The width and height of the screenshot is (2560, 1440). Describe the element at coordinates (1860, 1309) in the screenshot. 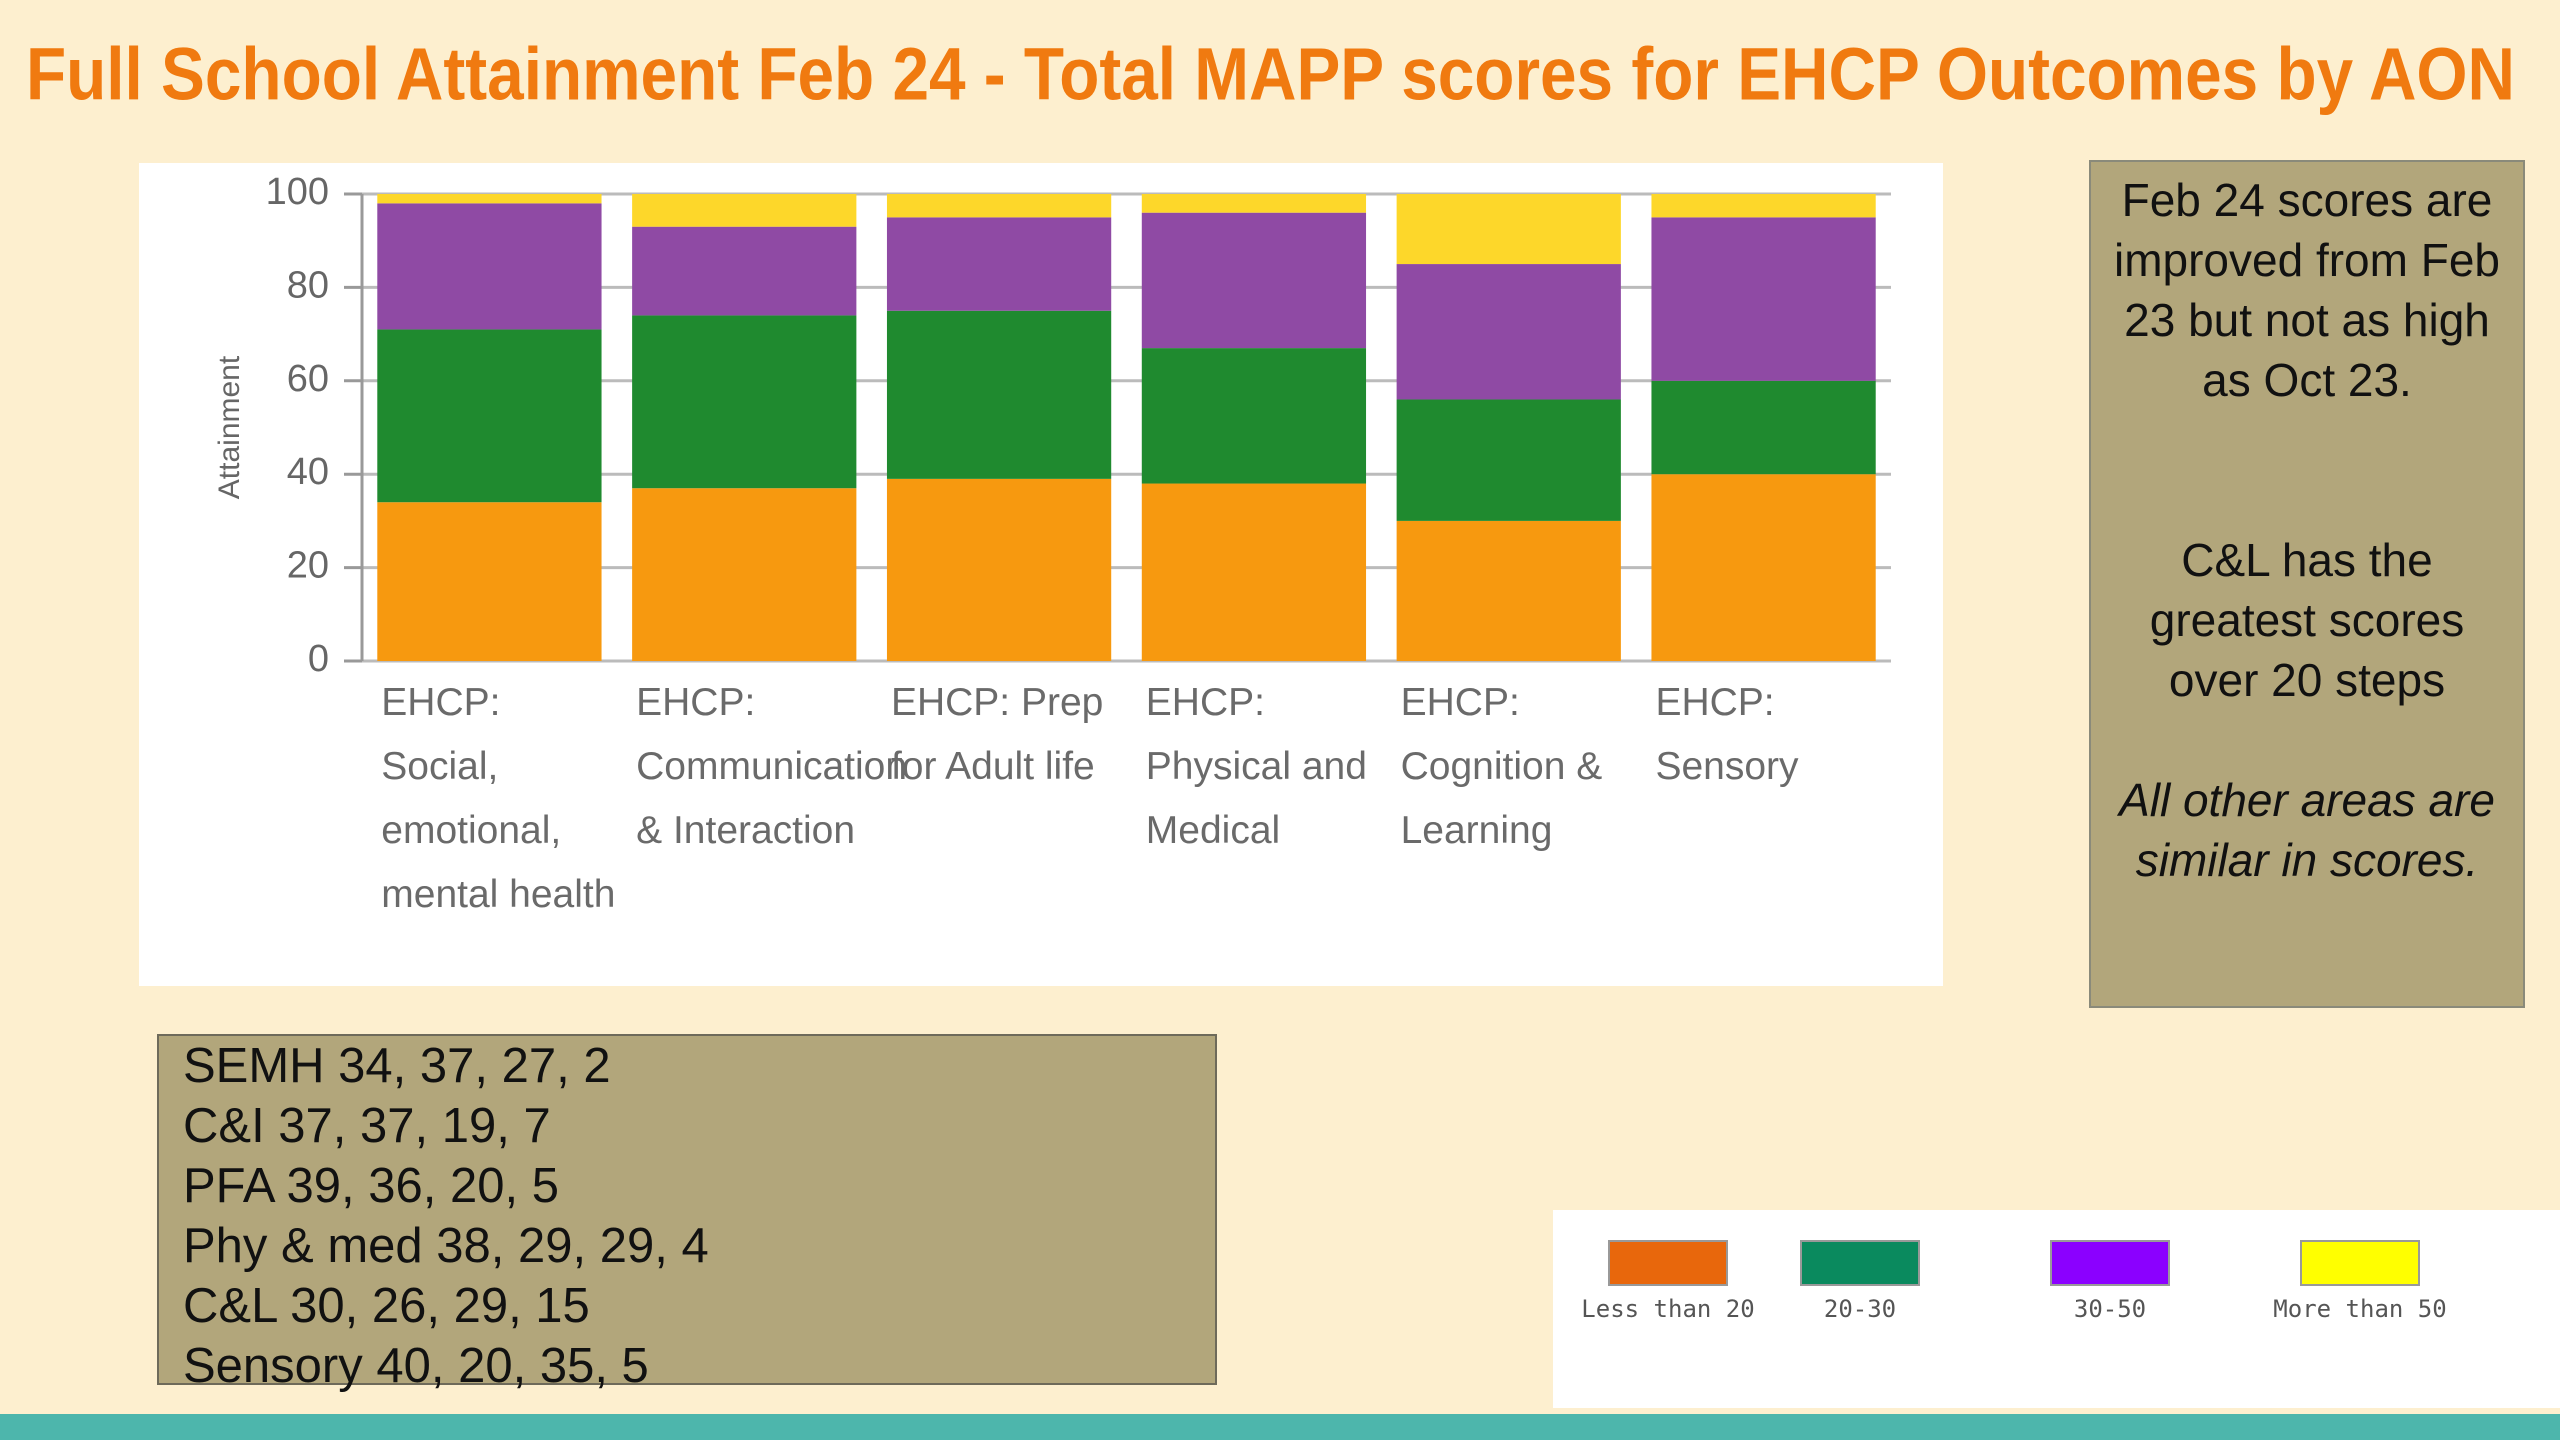

I see `legend-label: 20-30` at that location.